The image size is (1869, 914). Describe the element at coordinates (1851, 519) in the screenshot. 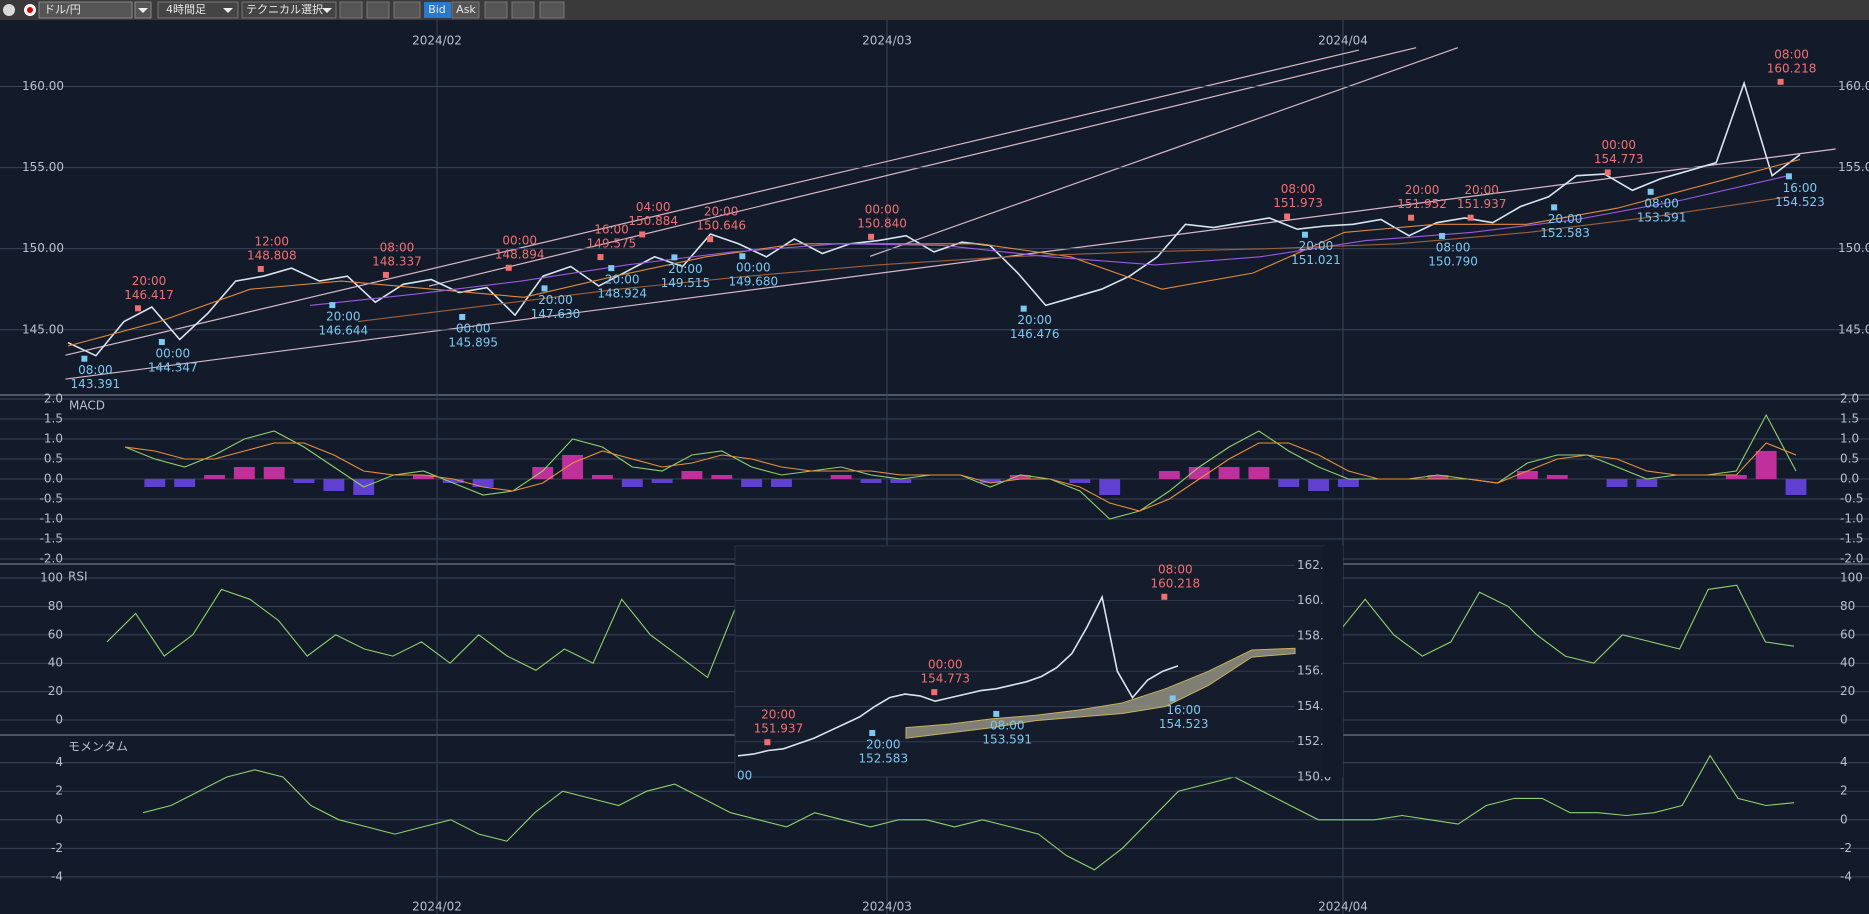

I see `y-tick-label: -1.0` at that location.